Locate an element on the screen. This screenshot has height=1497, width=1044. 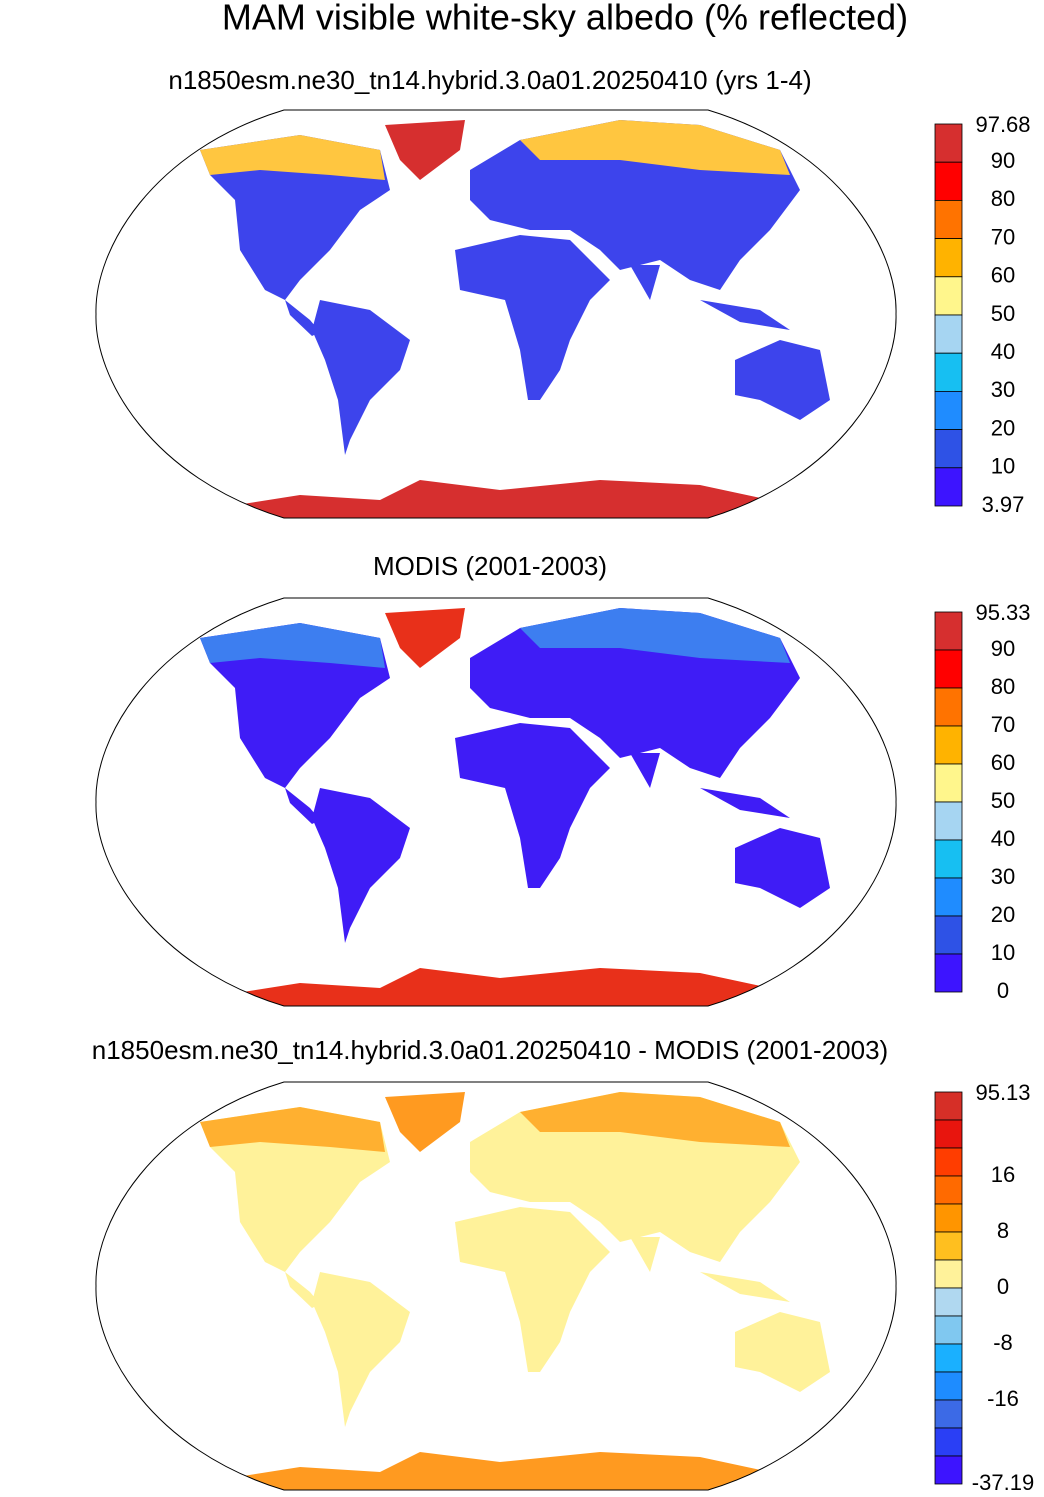
colorbar-label: 3.97 is located at coordinates (1003, 504).